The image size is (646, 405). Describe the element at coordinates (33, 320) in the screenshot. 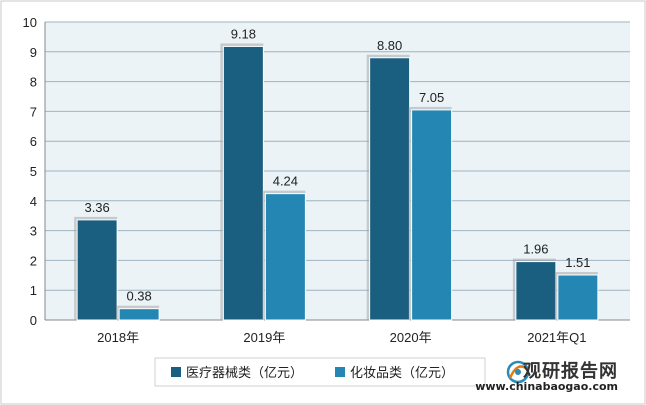

I see `y-tick-label: 0` at that location.